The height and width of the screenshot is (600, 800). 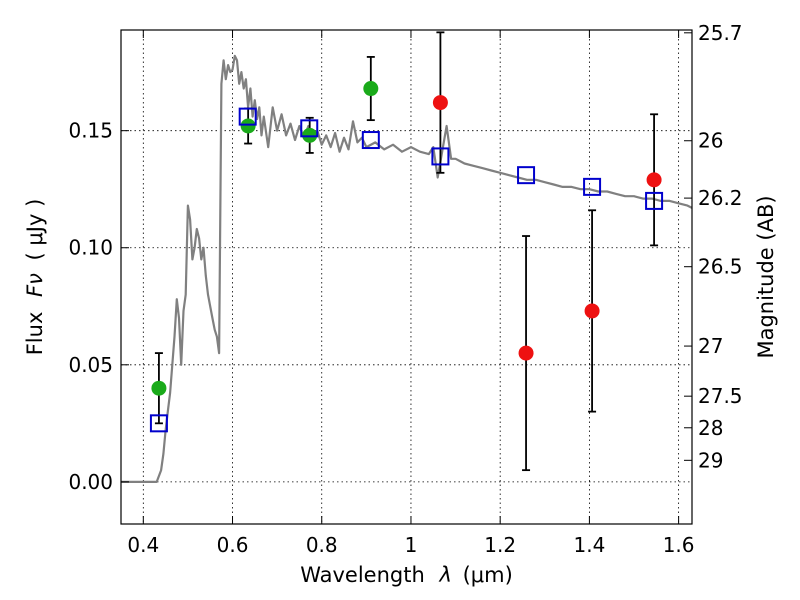 I want to click on x-tick-label: 0.4, so click(x=143, y=545).